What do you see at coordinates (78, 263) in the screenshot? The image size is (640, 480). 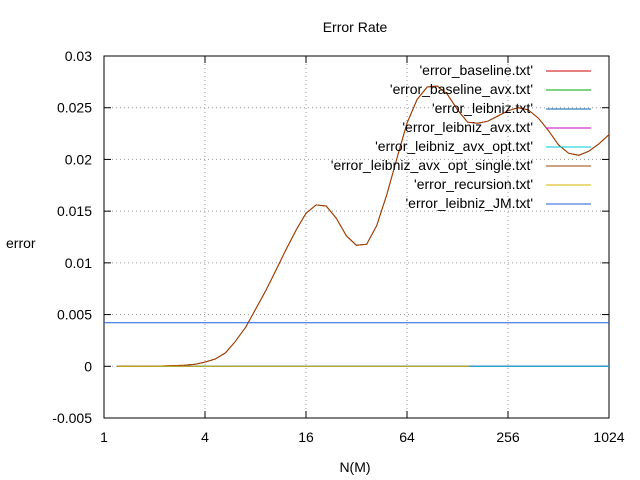 I see `y-tick-label: 0.01` at bounding box center [78, 263].